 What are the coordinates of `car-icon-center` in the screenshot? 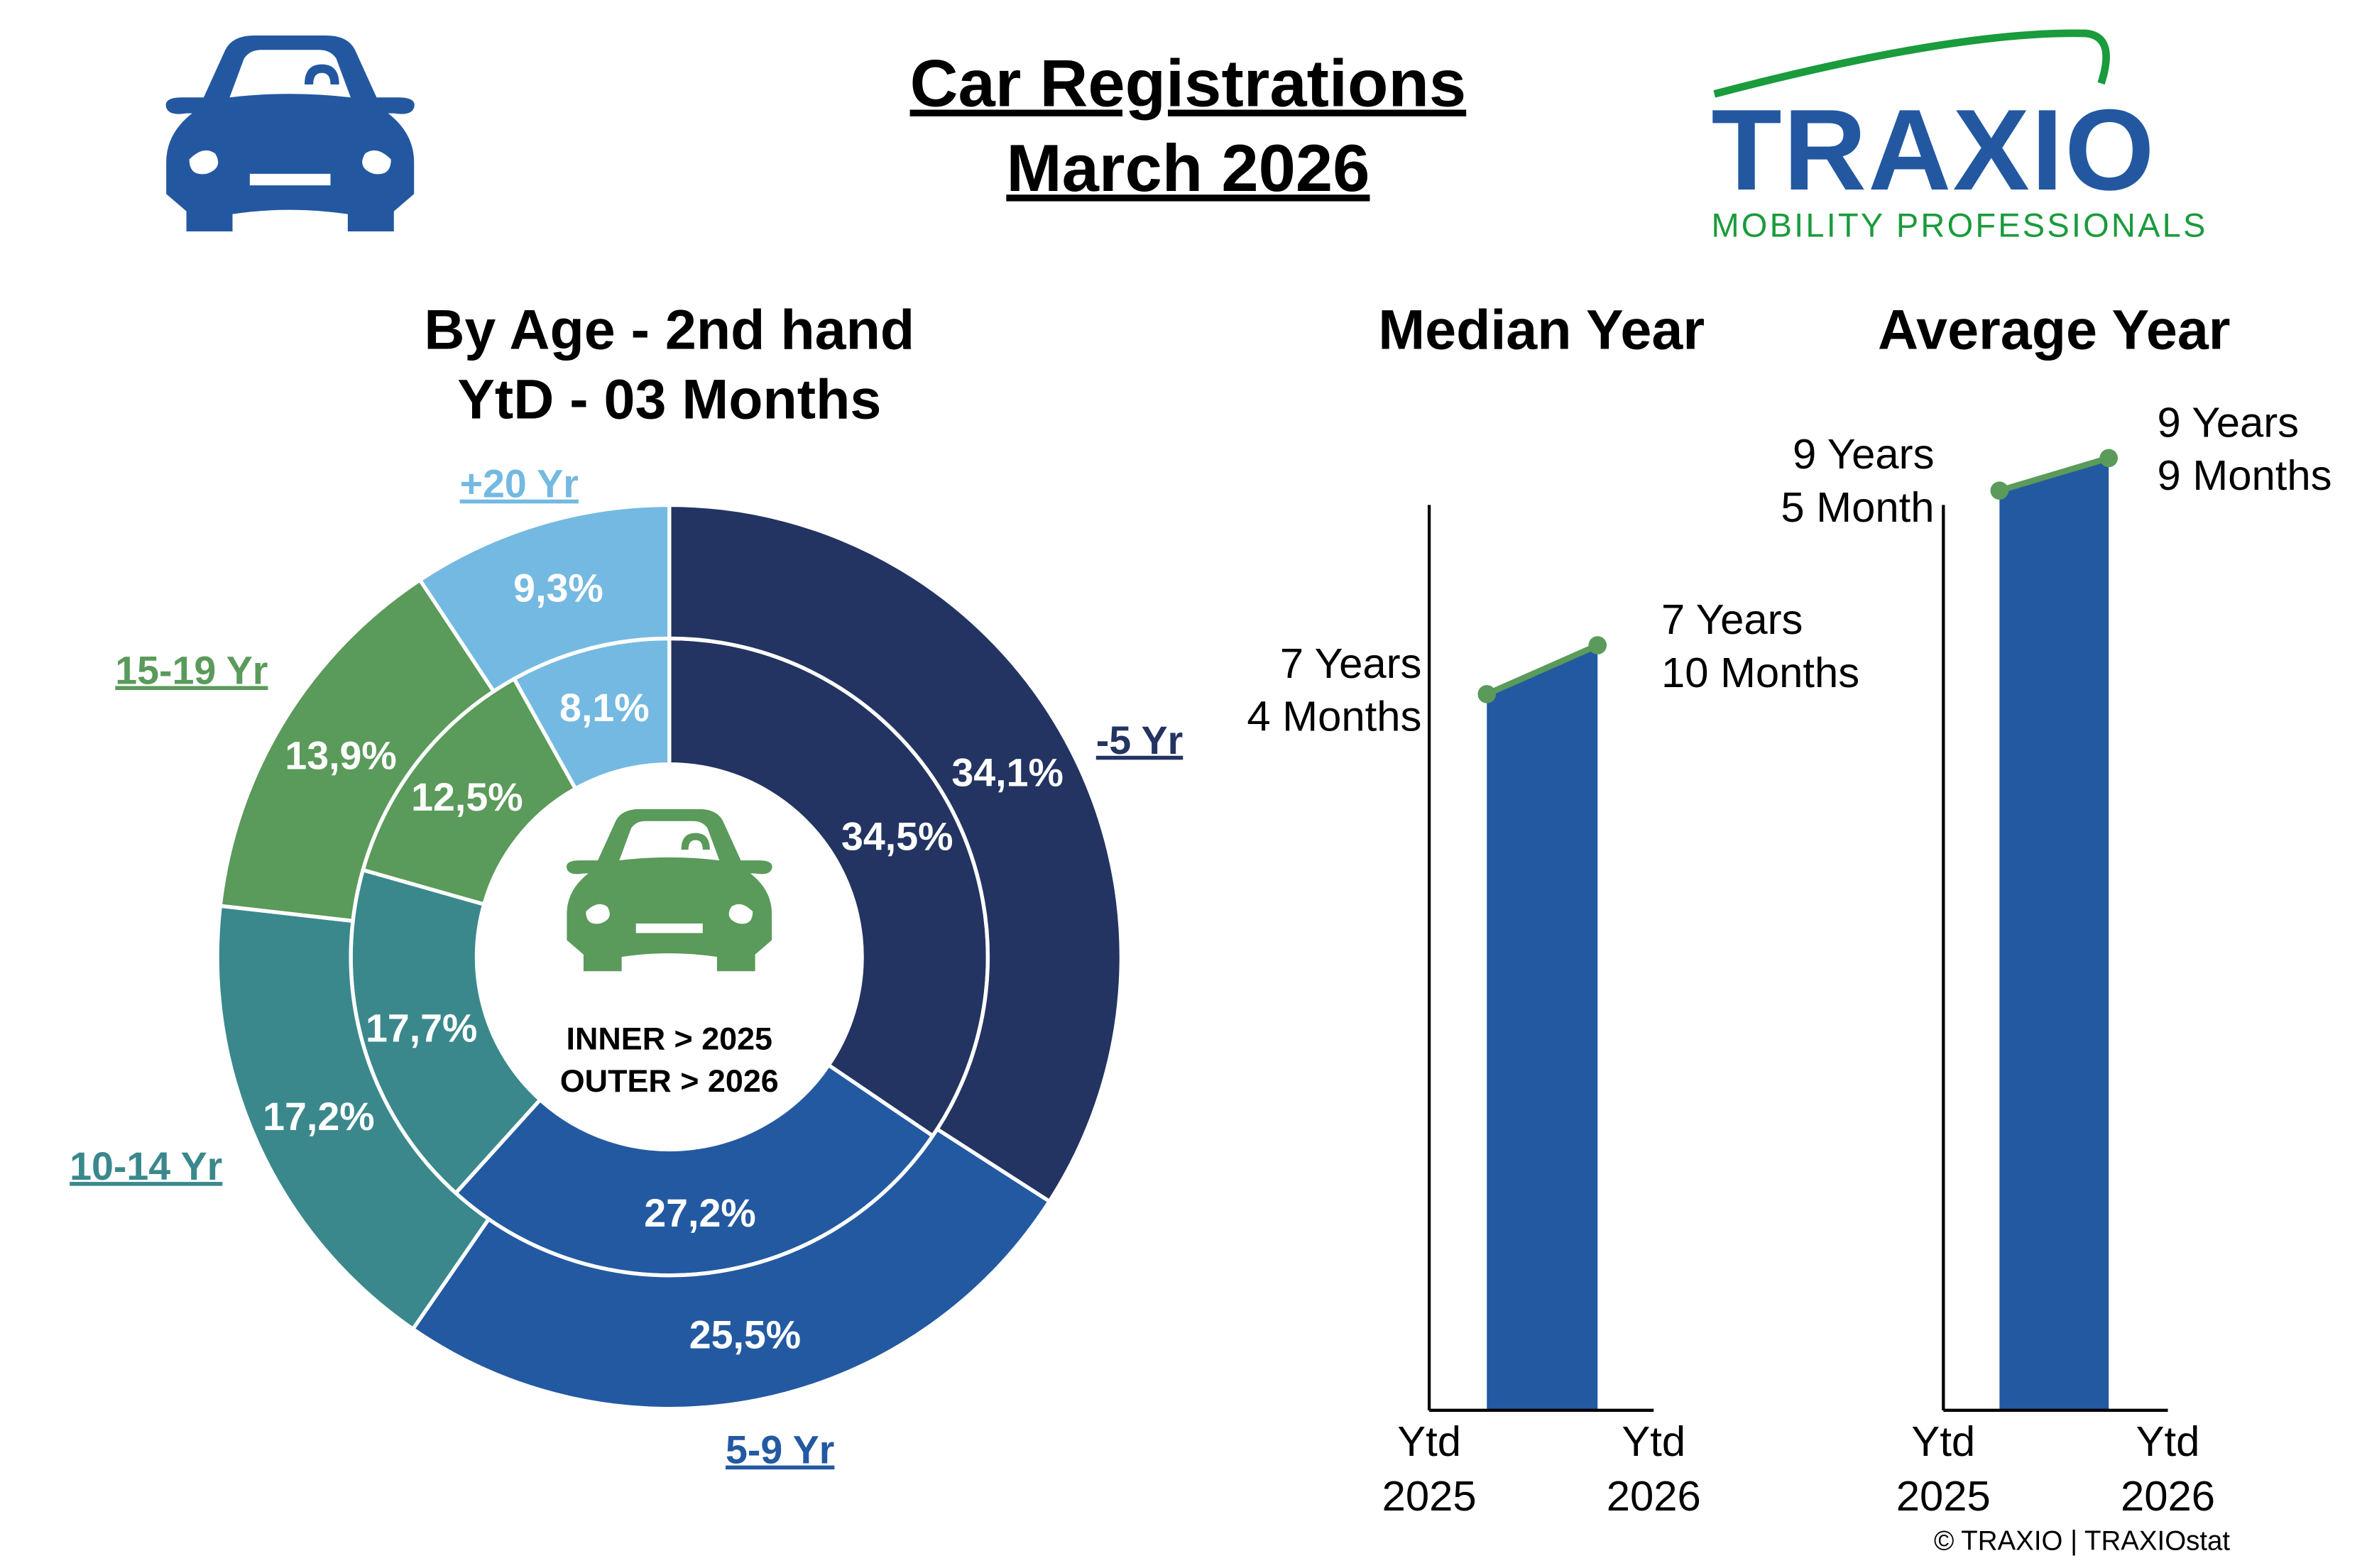 It's located at (669, 890).